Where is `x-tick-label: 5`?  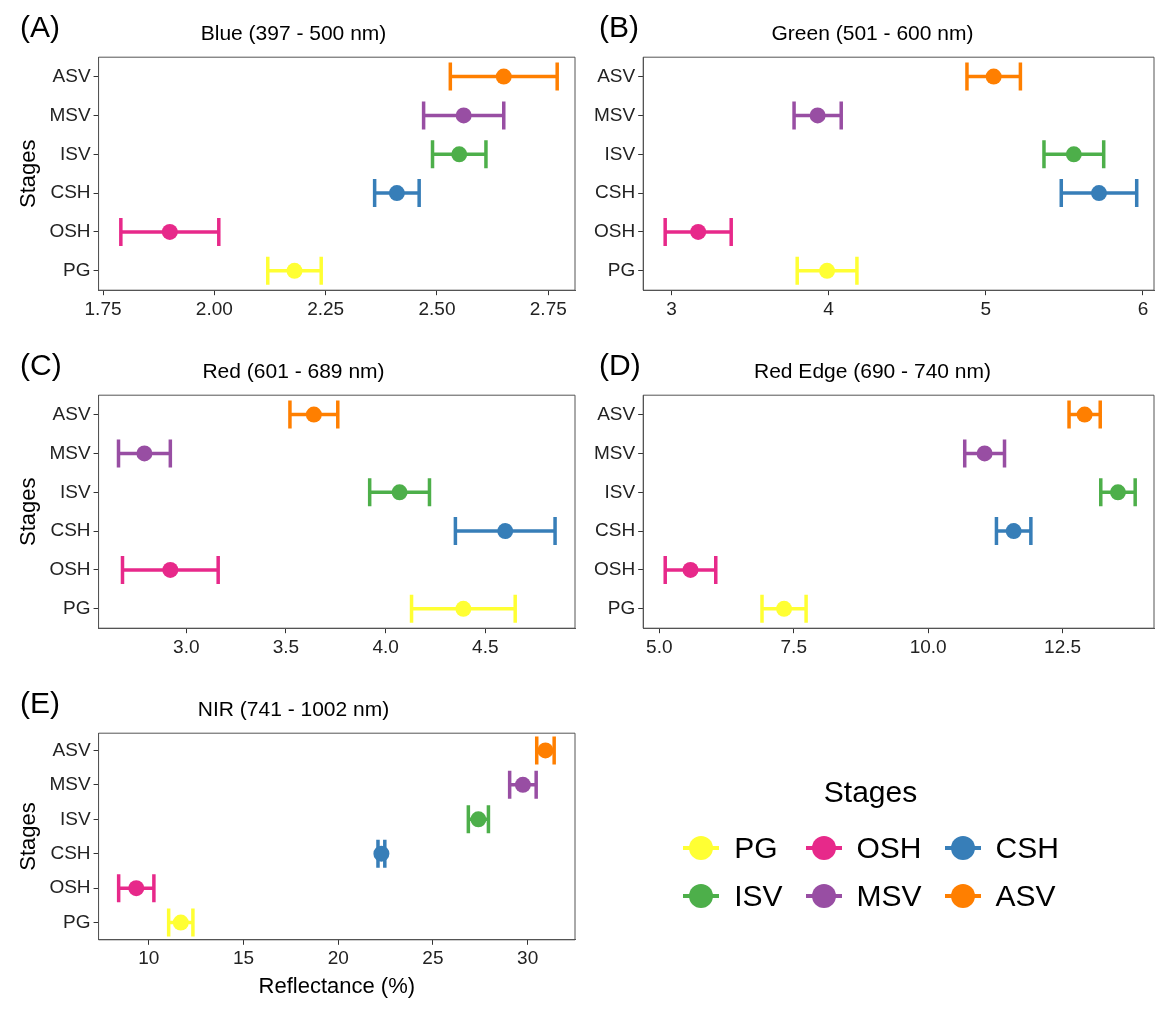
x-tick-label: 5 is located at coordinates (986, 308).